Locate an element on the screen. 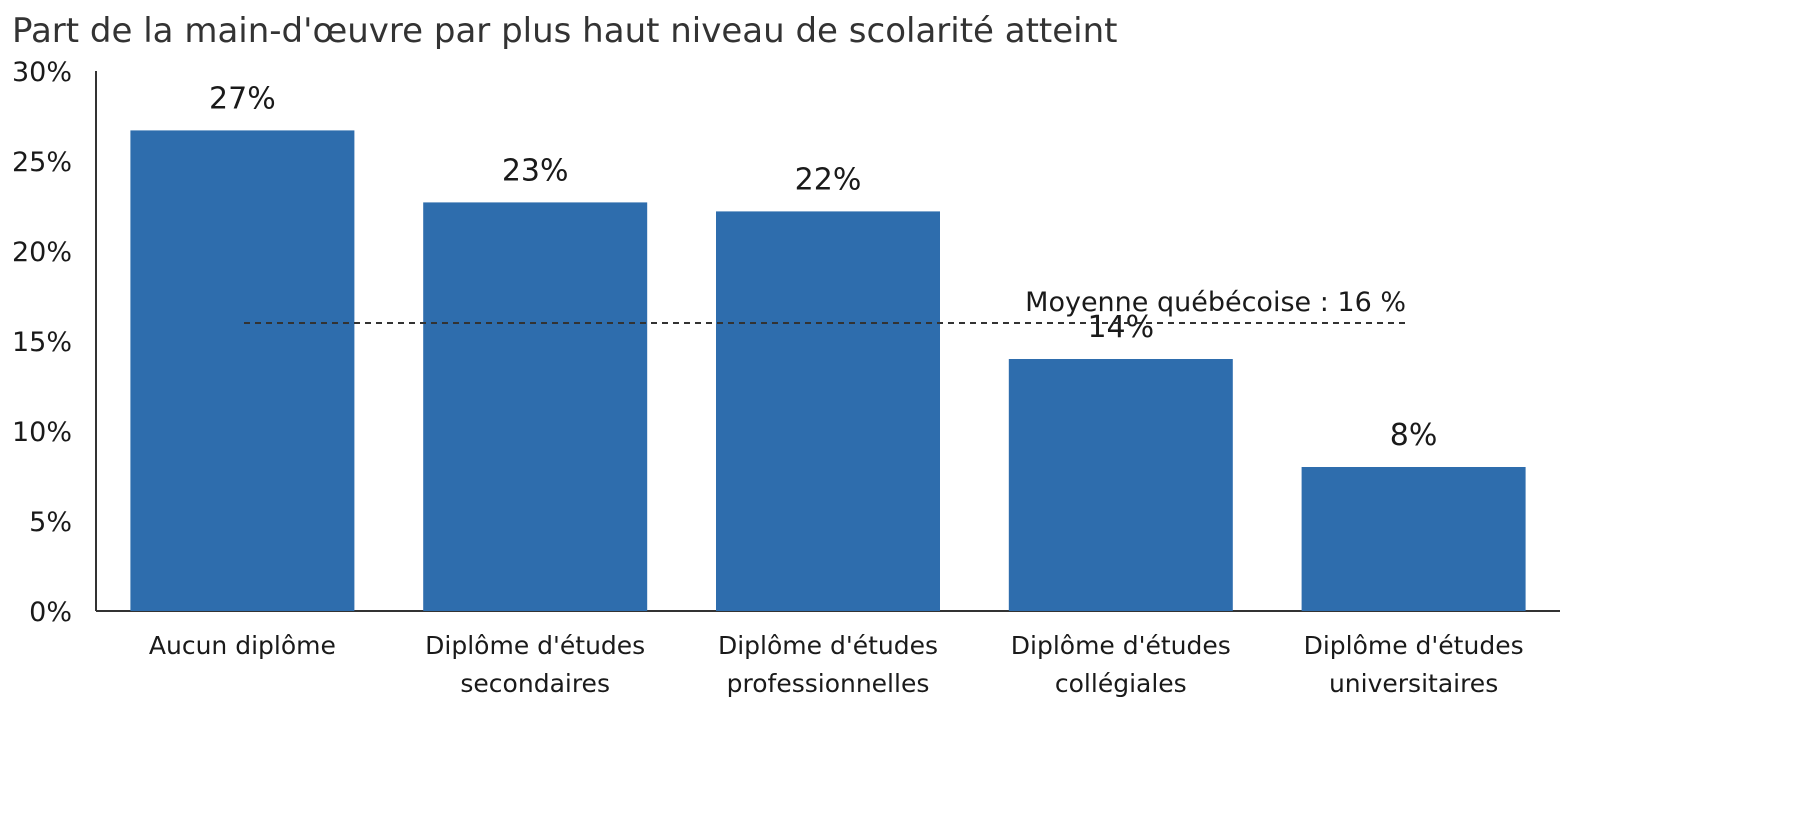 This screenshot has width=1820, height=816. x-tick-label: secondaires is located at coordinates (535, 683).